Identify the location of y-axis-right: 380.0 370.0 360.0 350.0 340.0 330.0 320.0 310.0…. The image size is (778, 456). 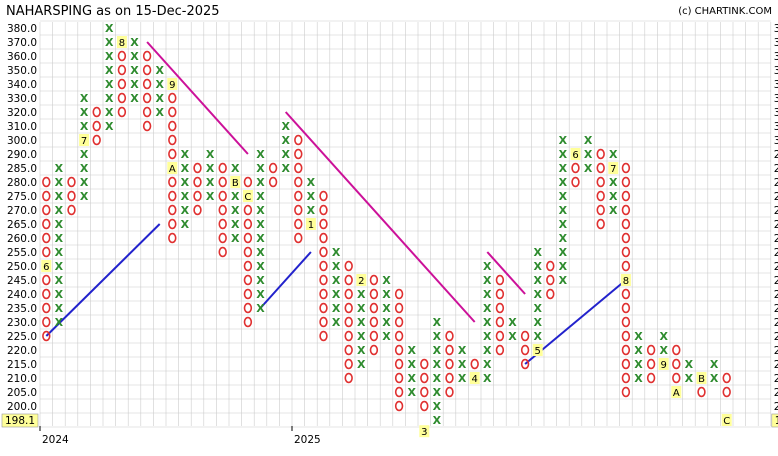
(774, 225).